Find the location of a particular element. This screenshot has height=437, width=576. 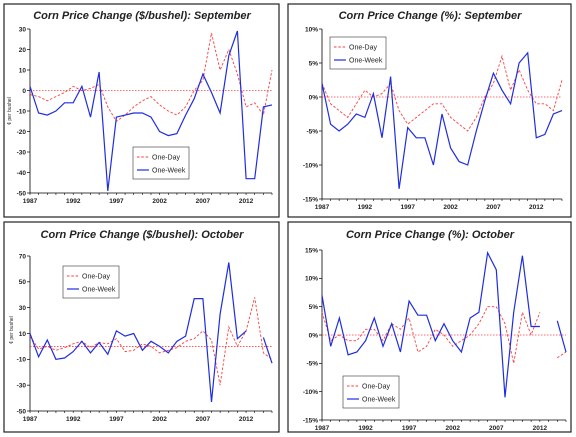

y-tick-label: 20 is located at coordinates (23, 50).